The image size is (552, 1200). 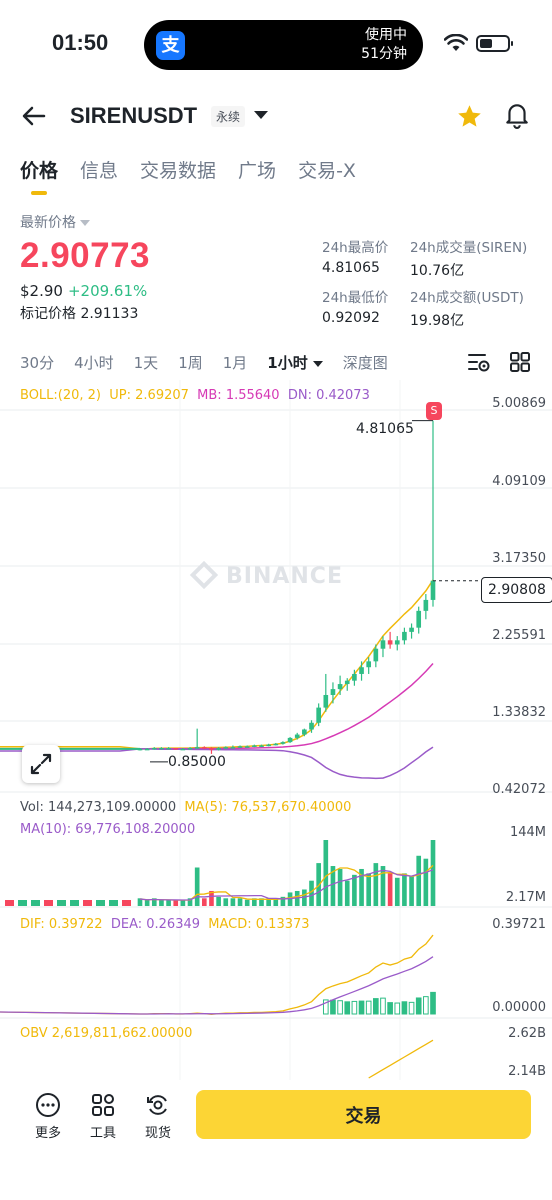 What do you see at coordinates (328, 395) in the screenshot?
I see `boll-dn: DN: 0.42073` at bounding box center [328, 395].